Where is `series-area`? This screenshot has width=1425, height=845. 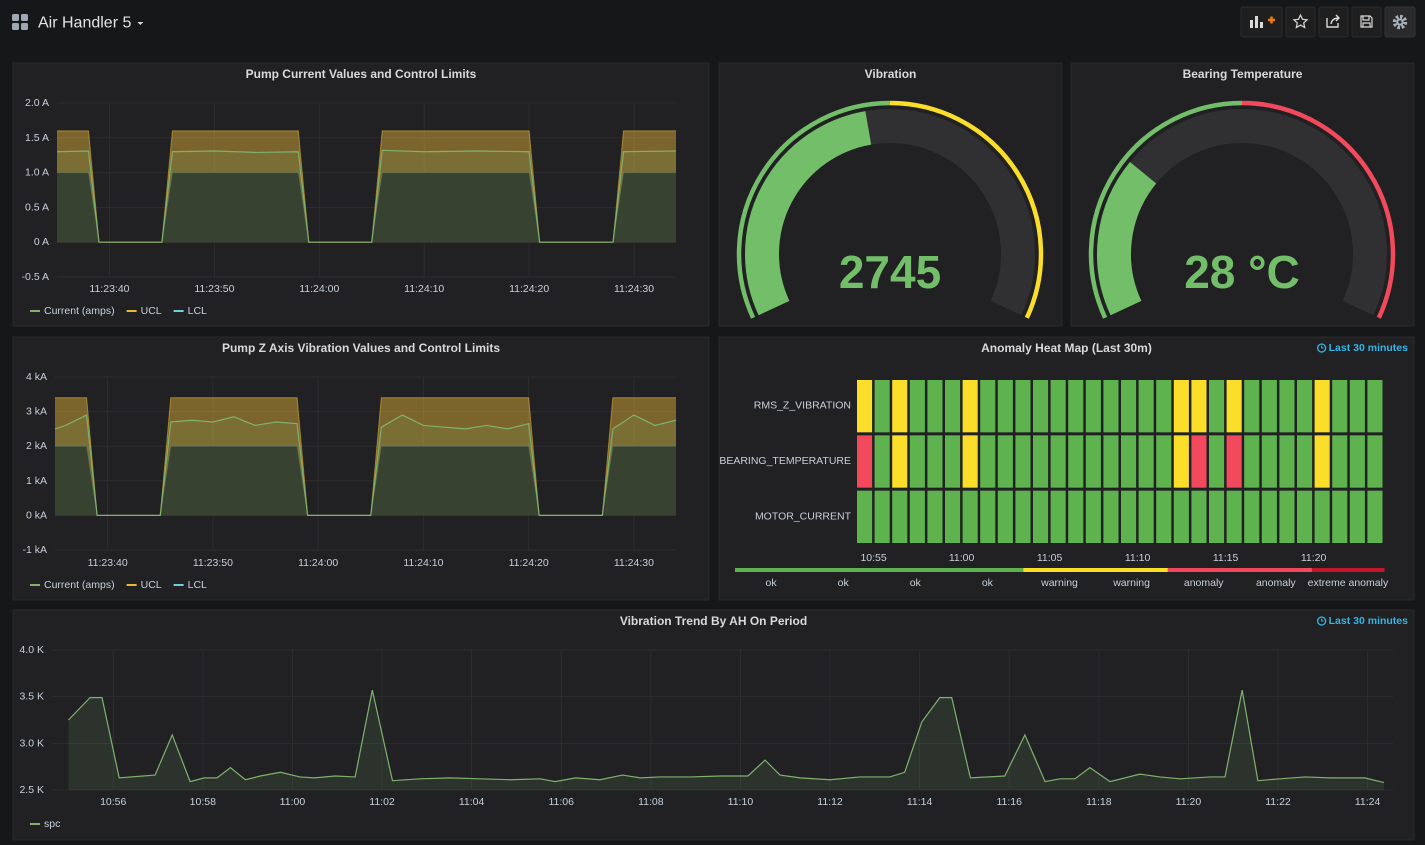
series-area is located at coordinates (726, 740).